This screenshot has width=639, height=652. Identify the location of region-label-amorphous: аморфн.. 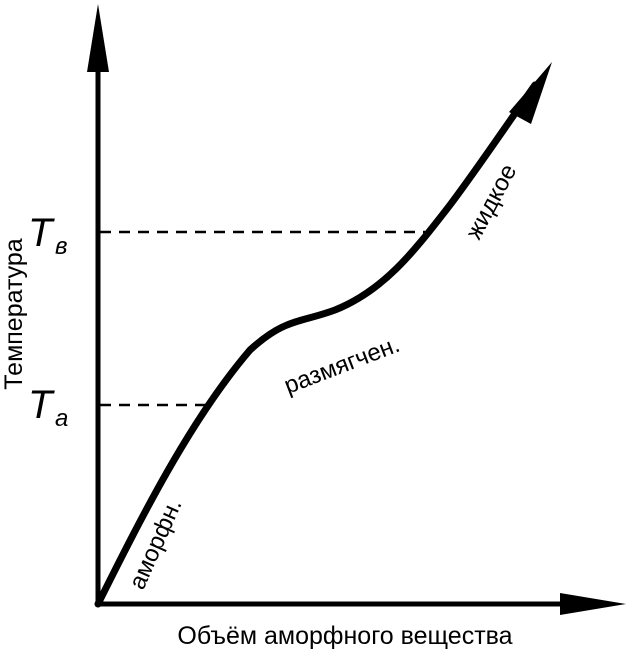
(156, 544).